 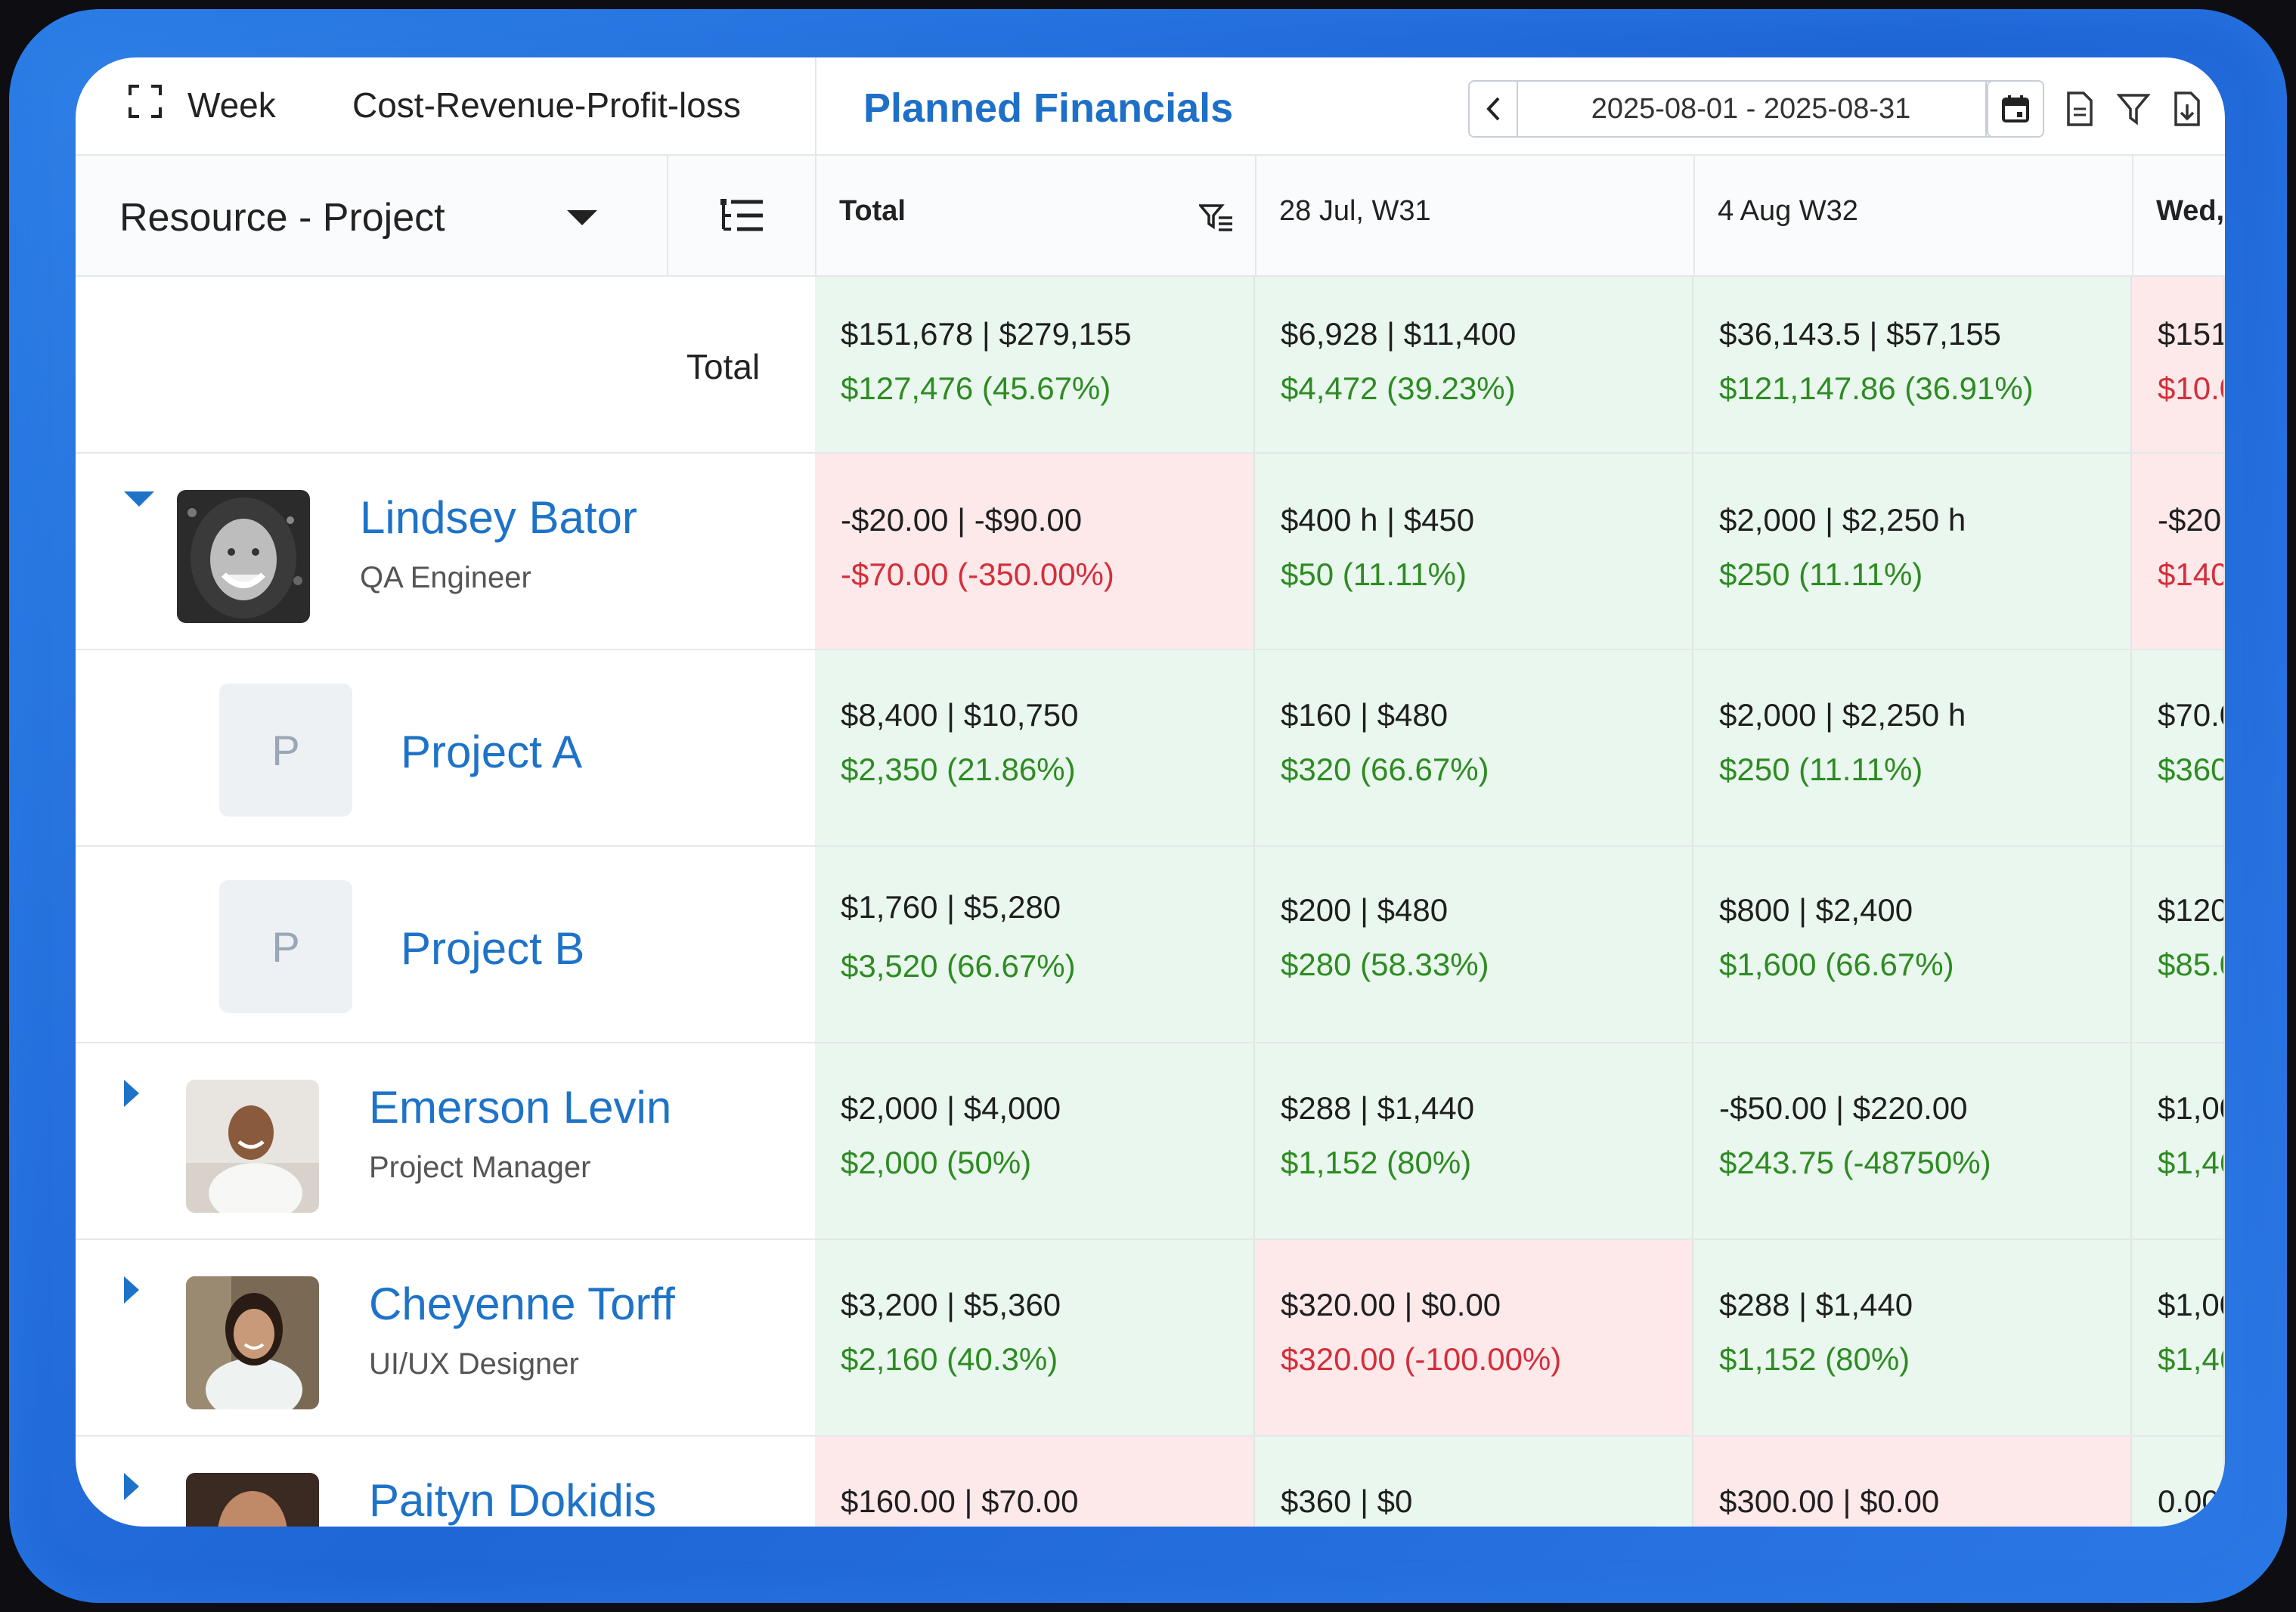 I want to click on value-cell: $70.0 $360, so click(x=2178, y=747).